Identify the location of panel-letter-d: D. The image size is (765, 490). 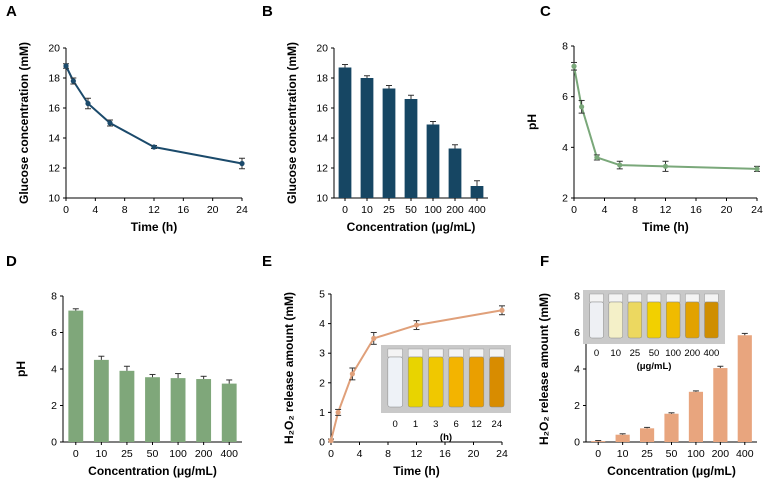
(11, 261).